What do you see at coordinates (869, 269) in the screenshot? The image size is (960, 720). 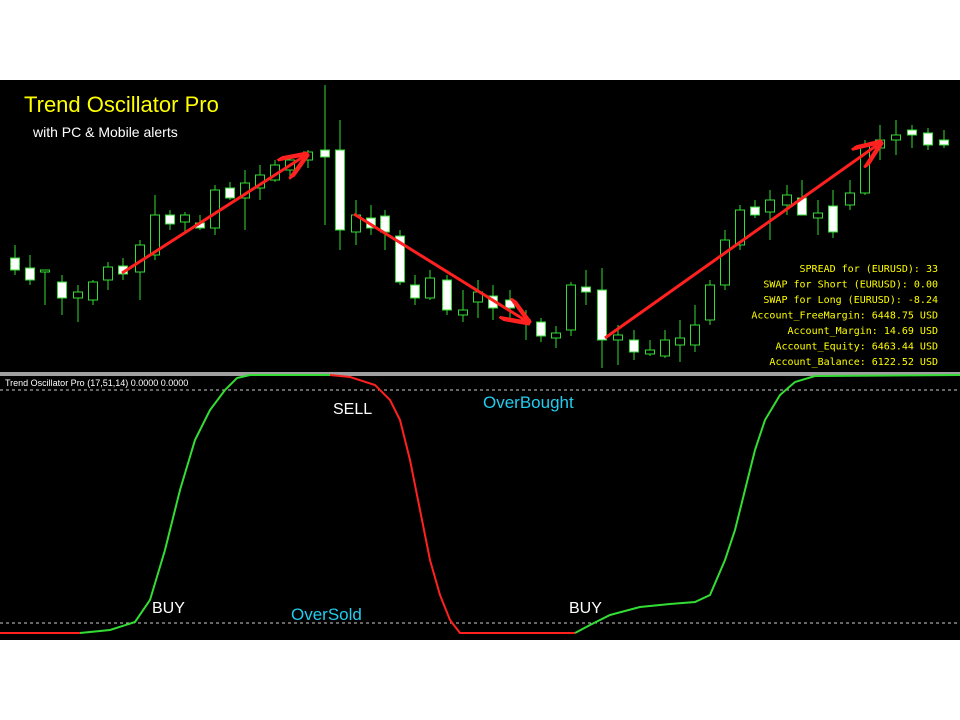 I see `account-info-line: SPREAD for (EURUSD): 33` at bounding box center [869, 269].